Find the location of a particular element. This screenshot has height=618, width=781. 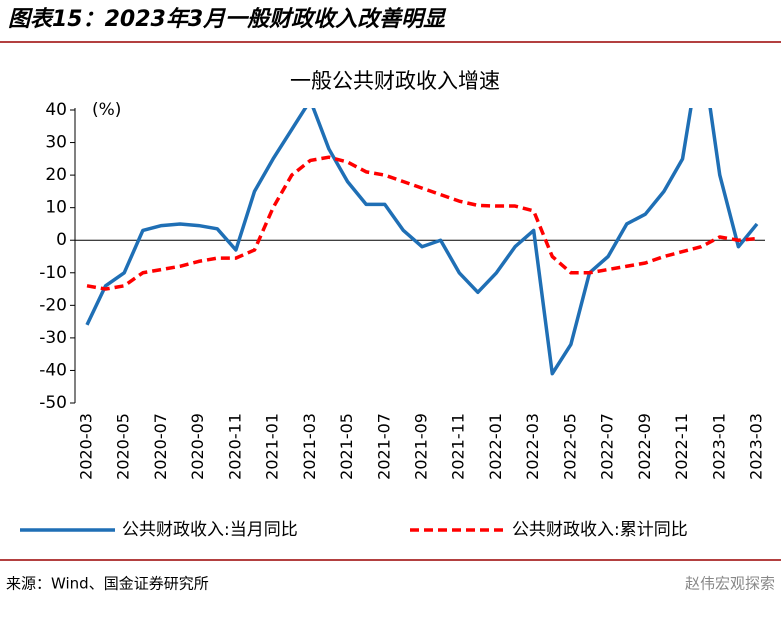

x-tick-group: 2021-05 is located at coordinates (346, 446).